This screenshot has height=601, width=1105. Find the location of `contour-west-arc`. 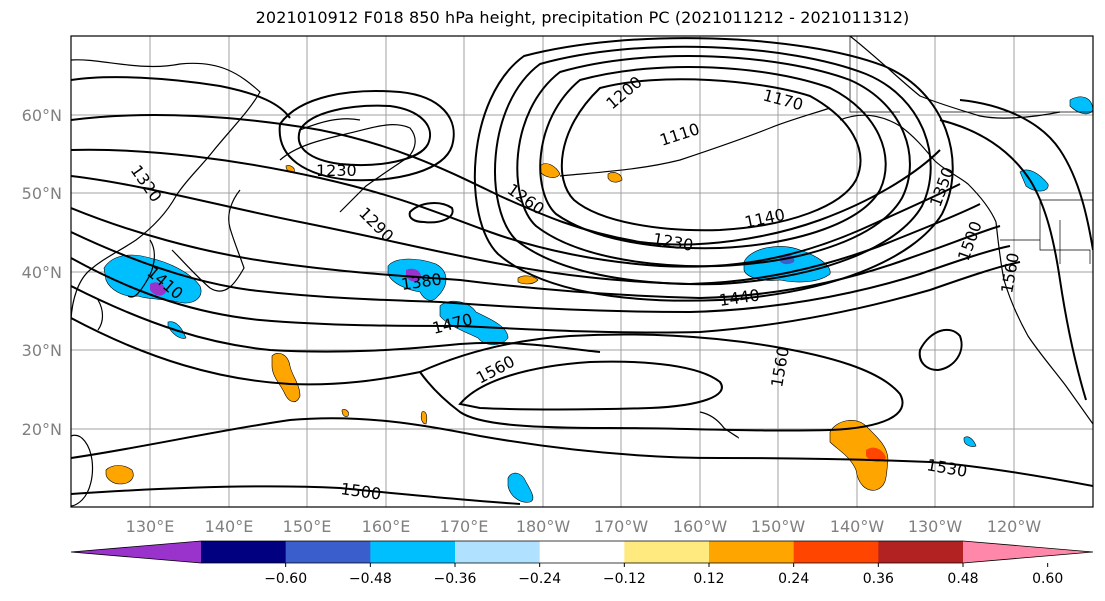

contour-west-arc is located at coordinates (181, 97).